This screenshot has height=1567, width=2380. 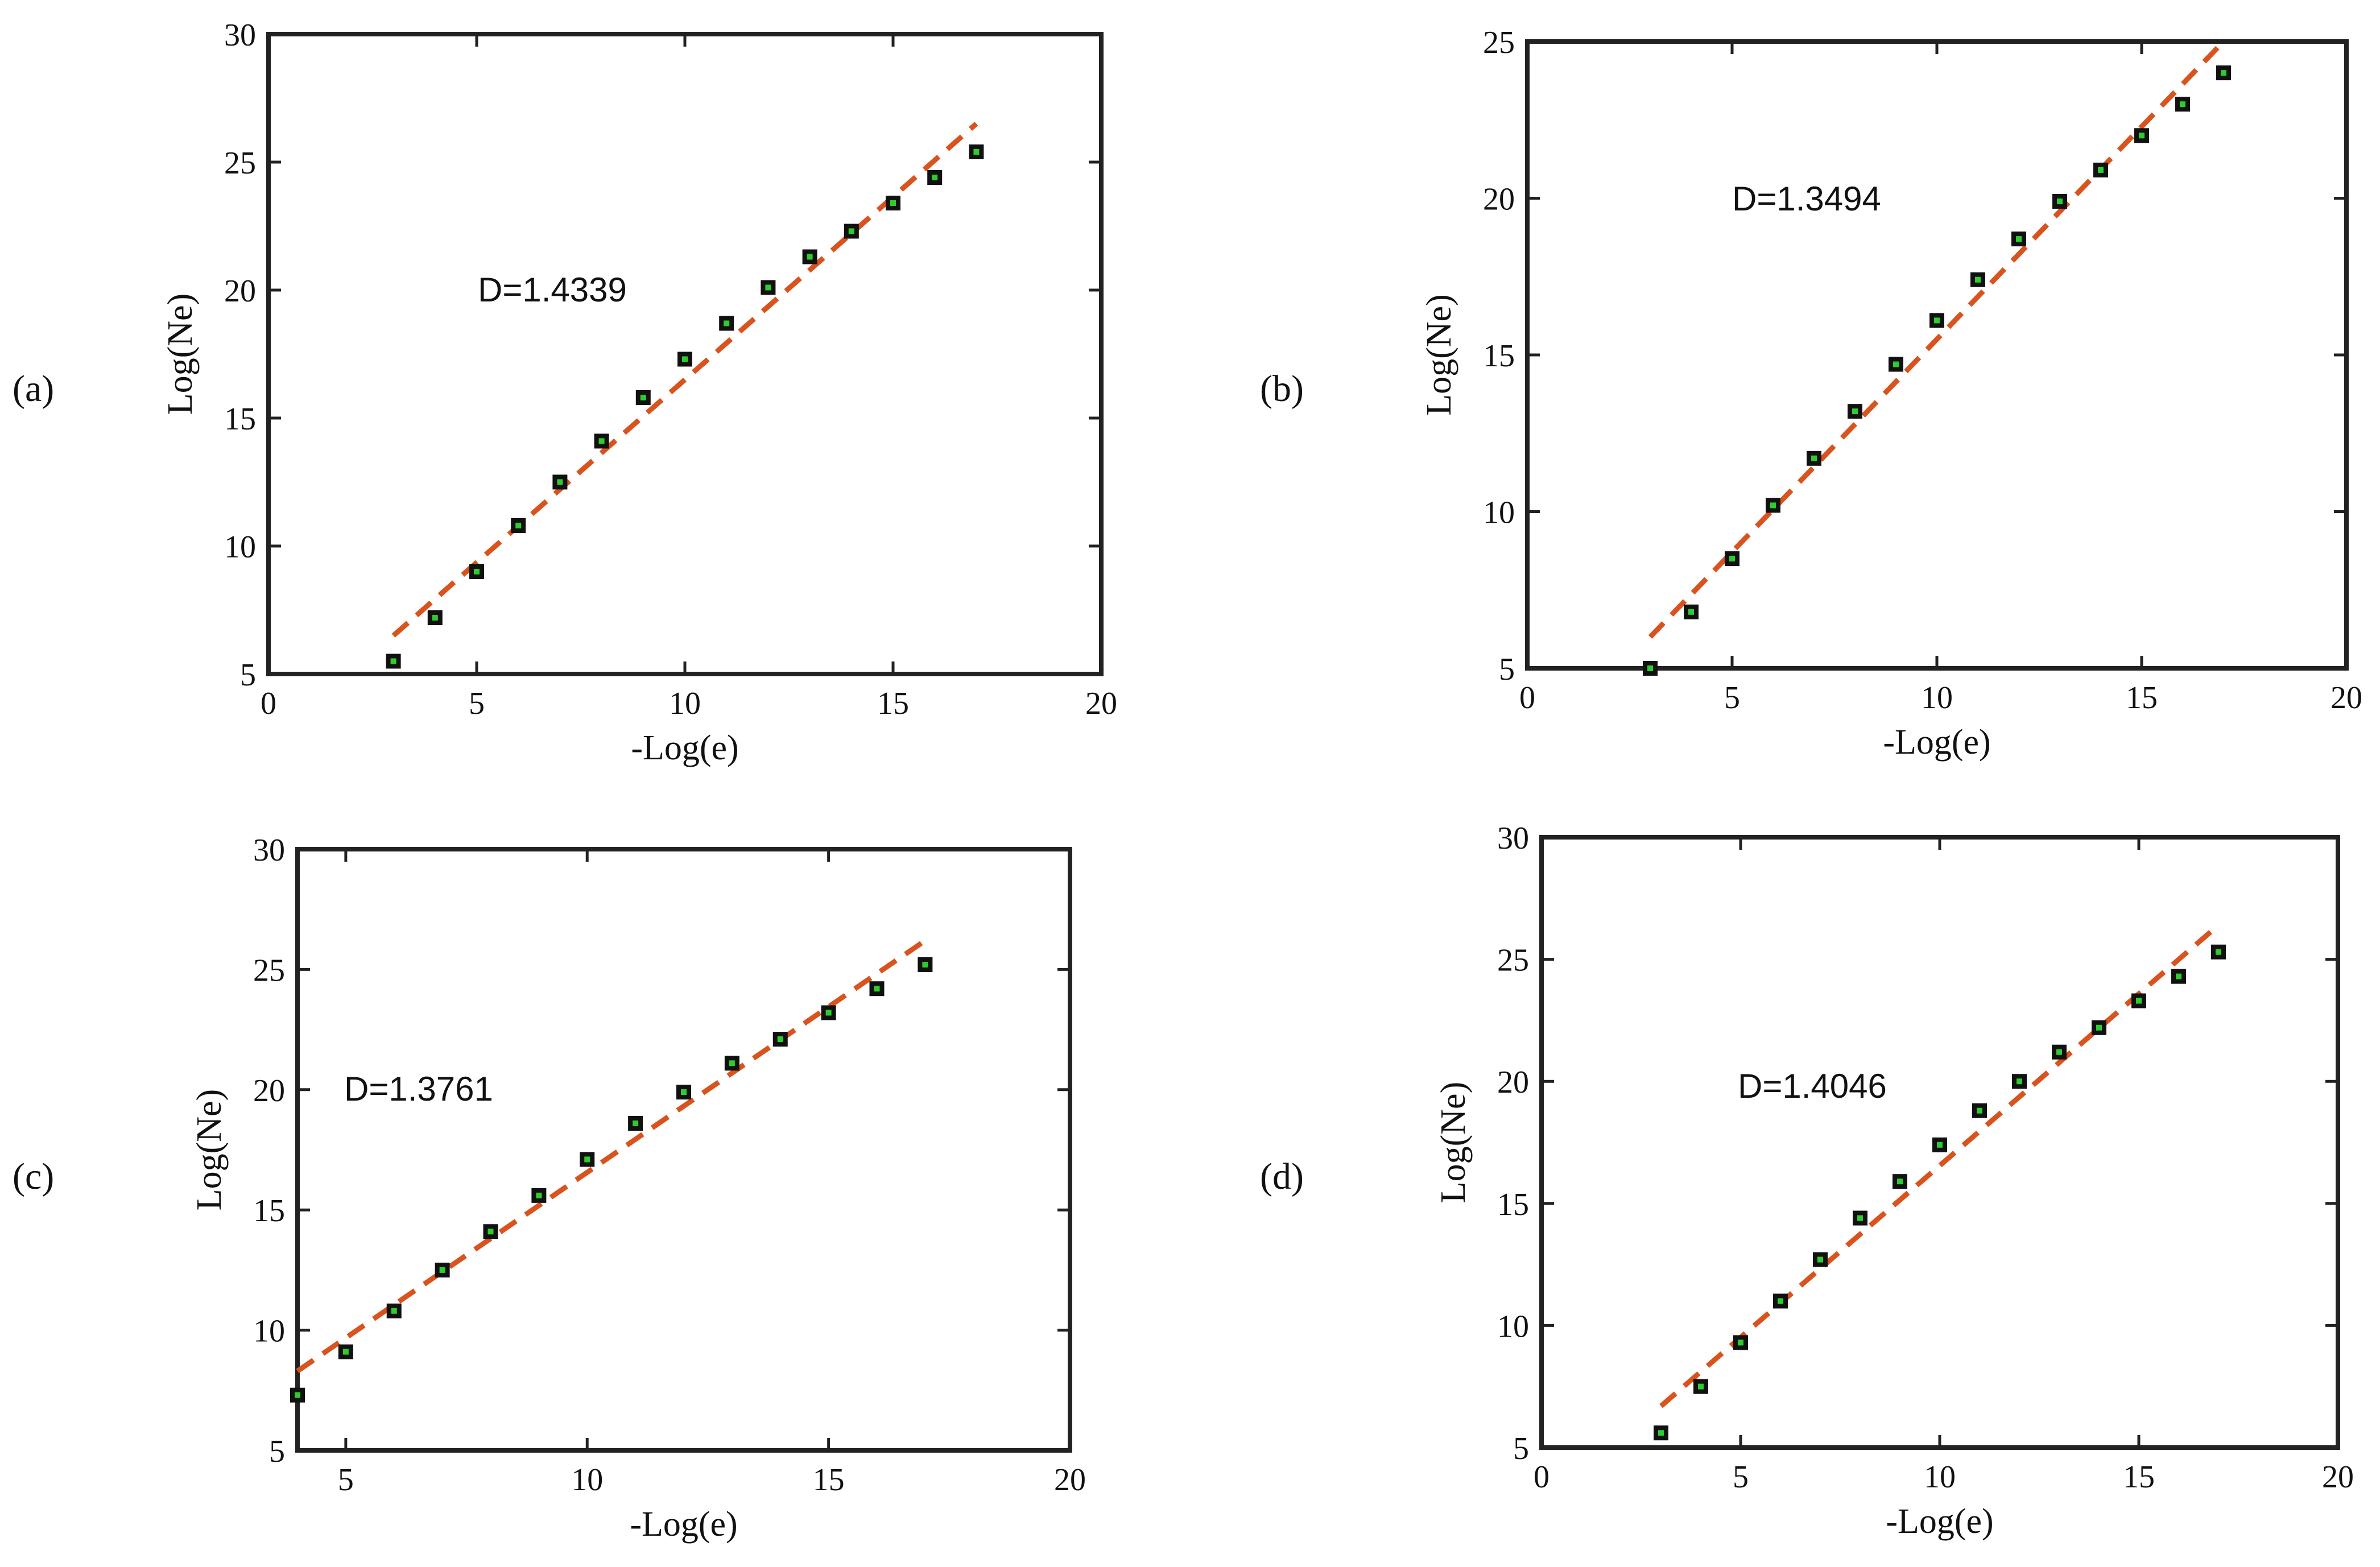 I want to click on panel-label: (c), so click(x=33, y=1176).